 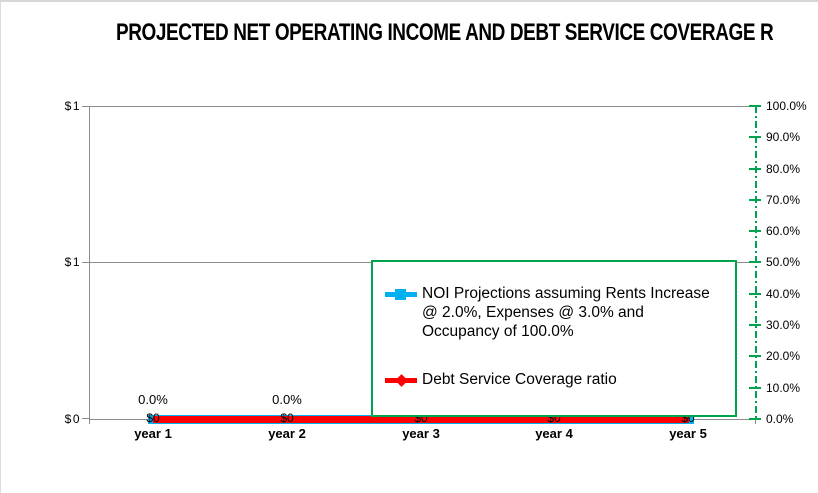 I want to click on legend-label-dscr: Debt Service Coverage ratio, so click(x=519, y=379).